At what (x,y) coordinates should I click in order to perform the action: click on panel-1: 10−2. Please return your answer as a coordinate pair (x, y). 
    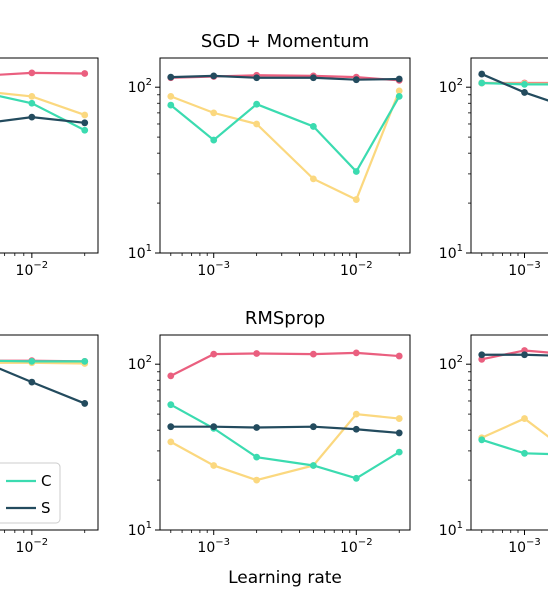
    Looking at the image, I should click on (49, 168).